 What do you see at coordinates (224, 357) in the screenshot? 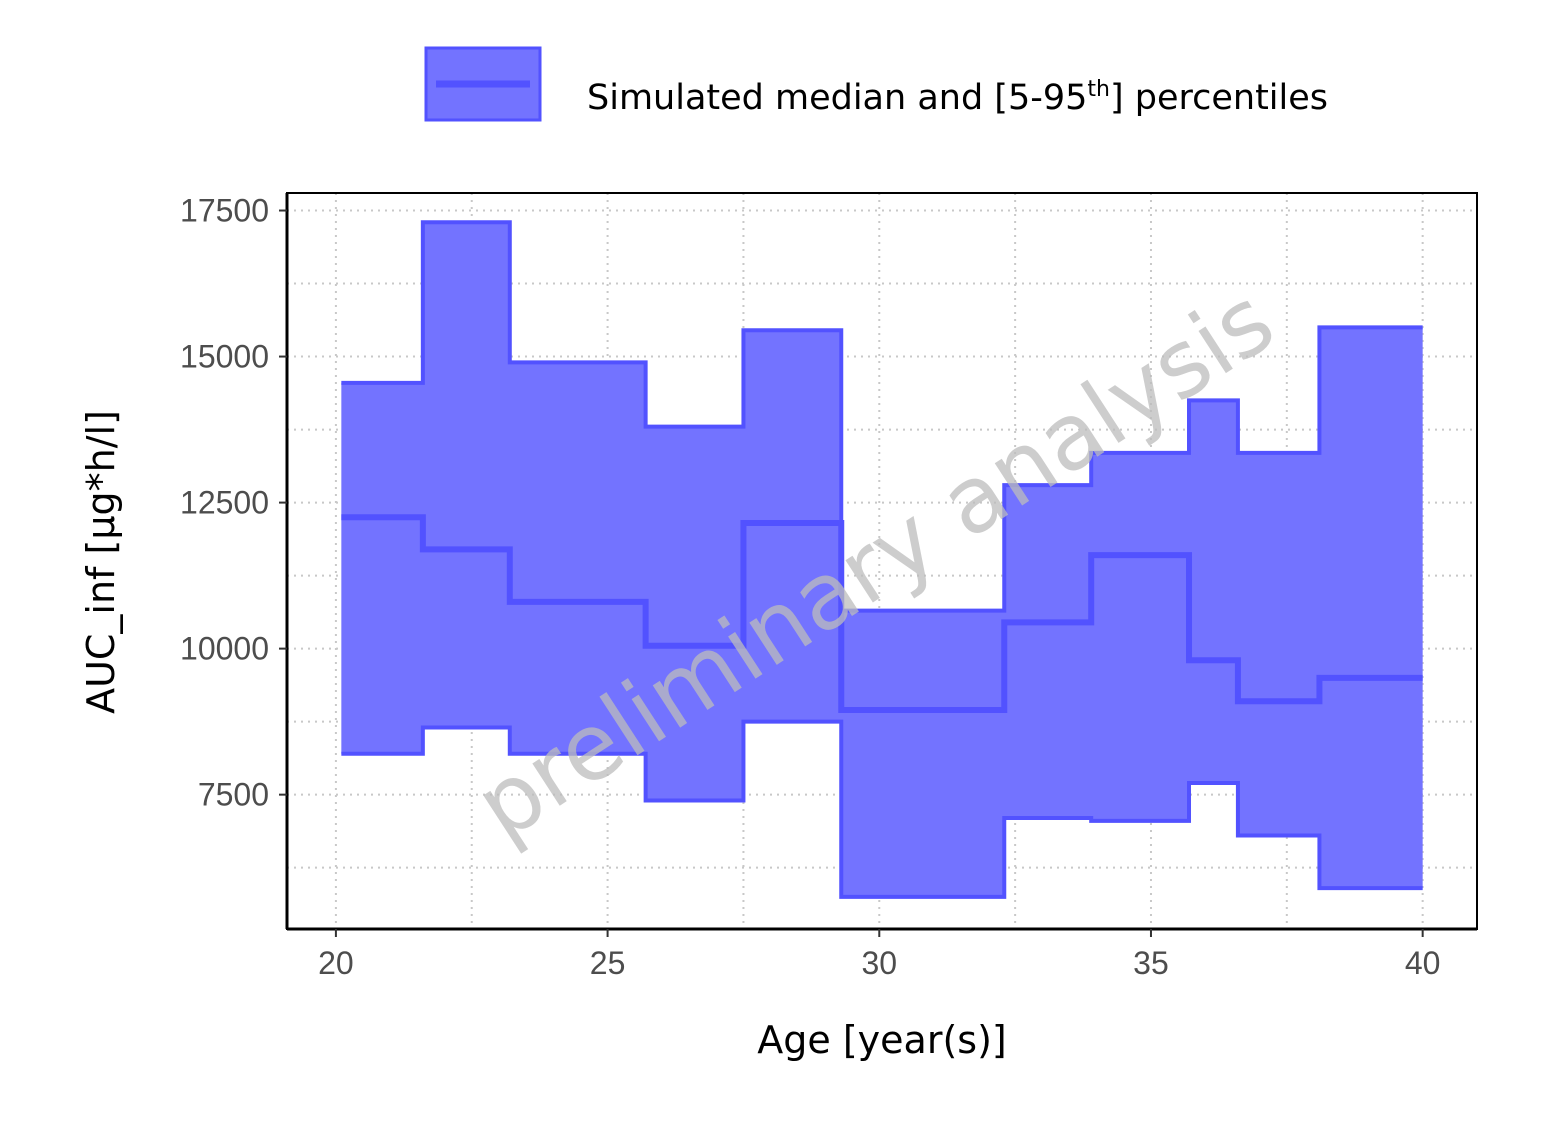
I see `y-tick-label: 15000` at bounding box center [224, 357].